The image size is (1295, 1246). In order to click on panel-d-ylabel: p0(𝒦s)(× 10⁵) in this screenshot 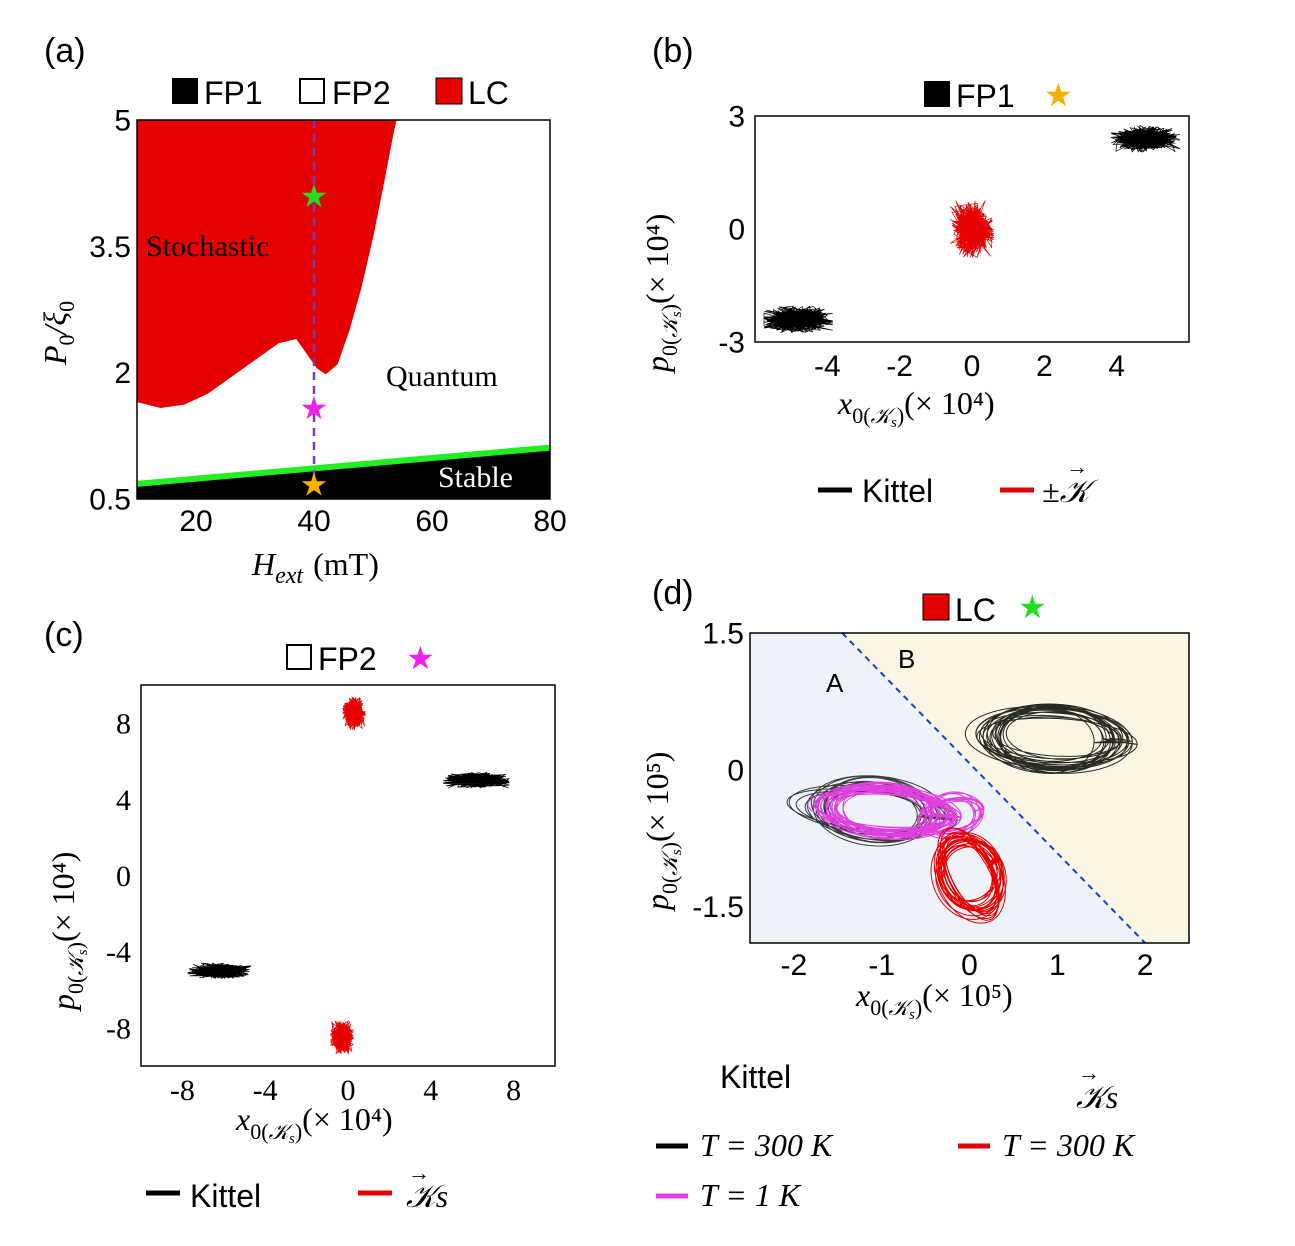, I will do `click(662, 832)`.